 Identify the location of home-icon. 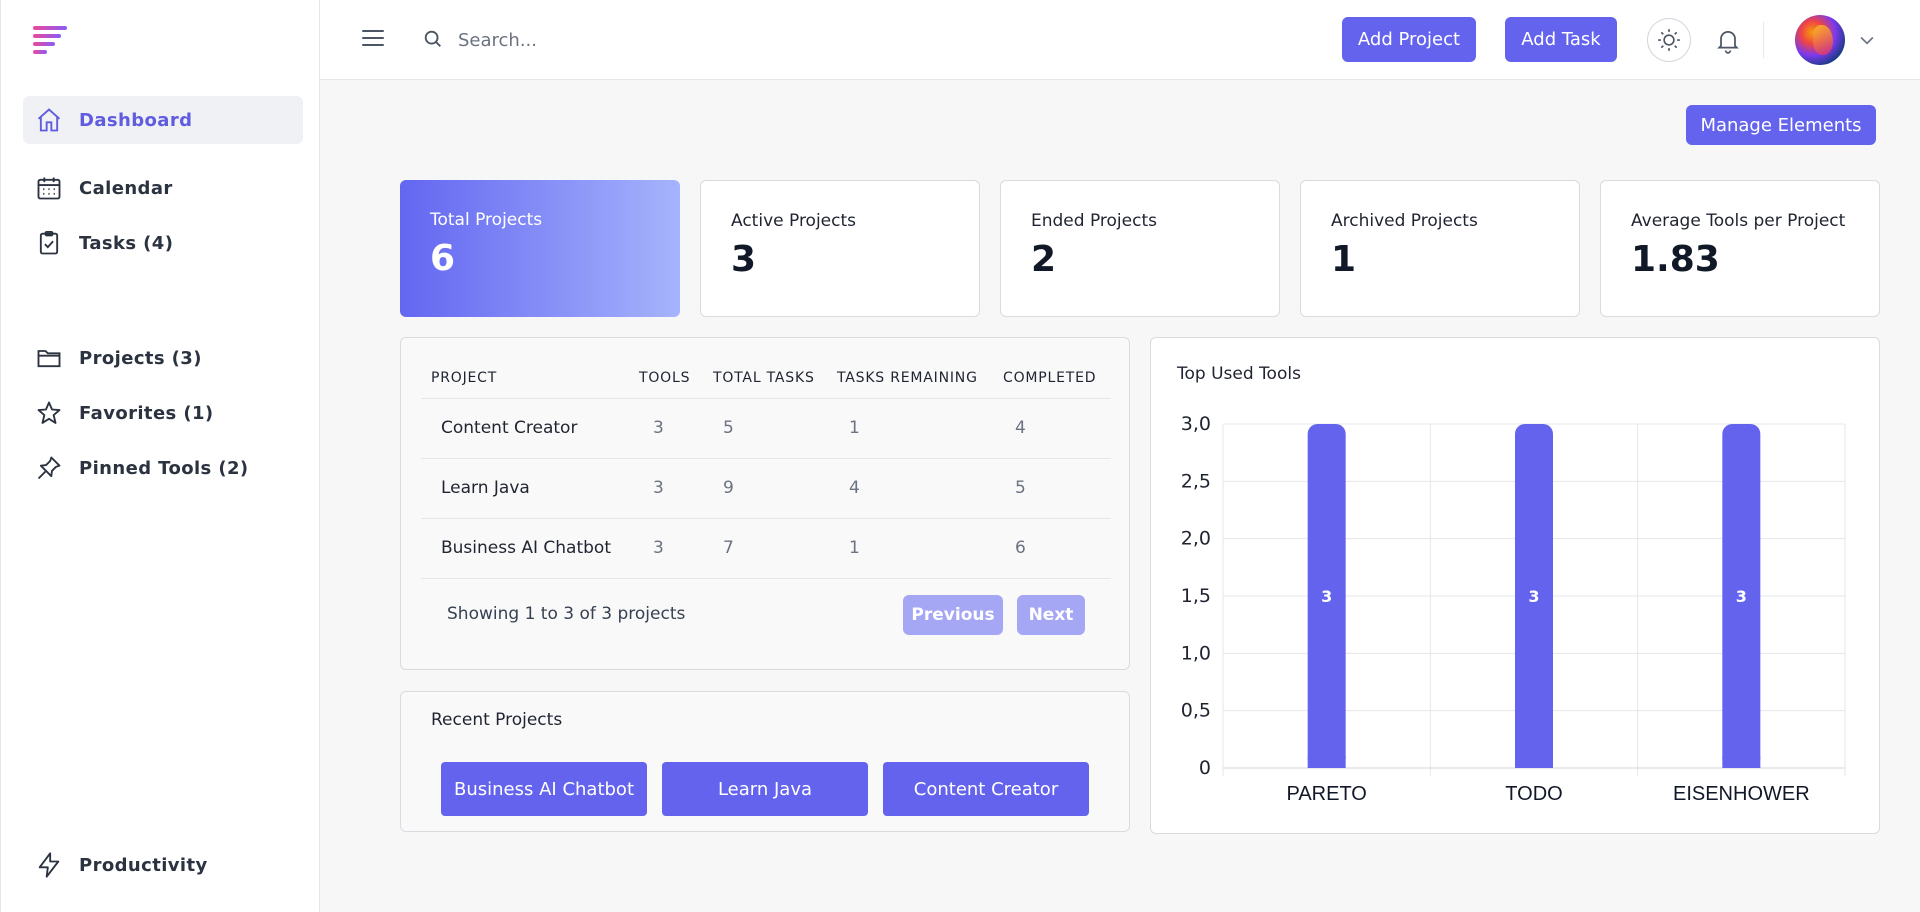
(49, 120).